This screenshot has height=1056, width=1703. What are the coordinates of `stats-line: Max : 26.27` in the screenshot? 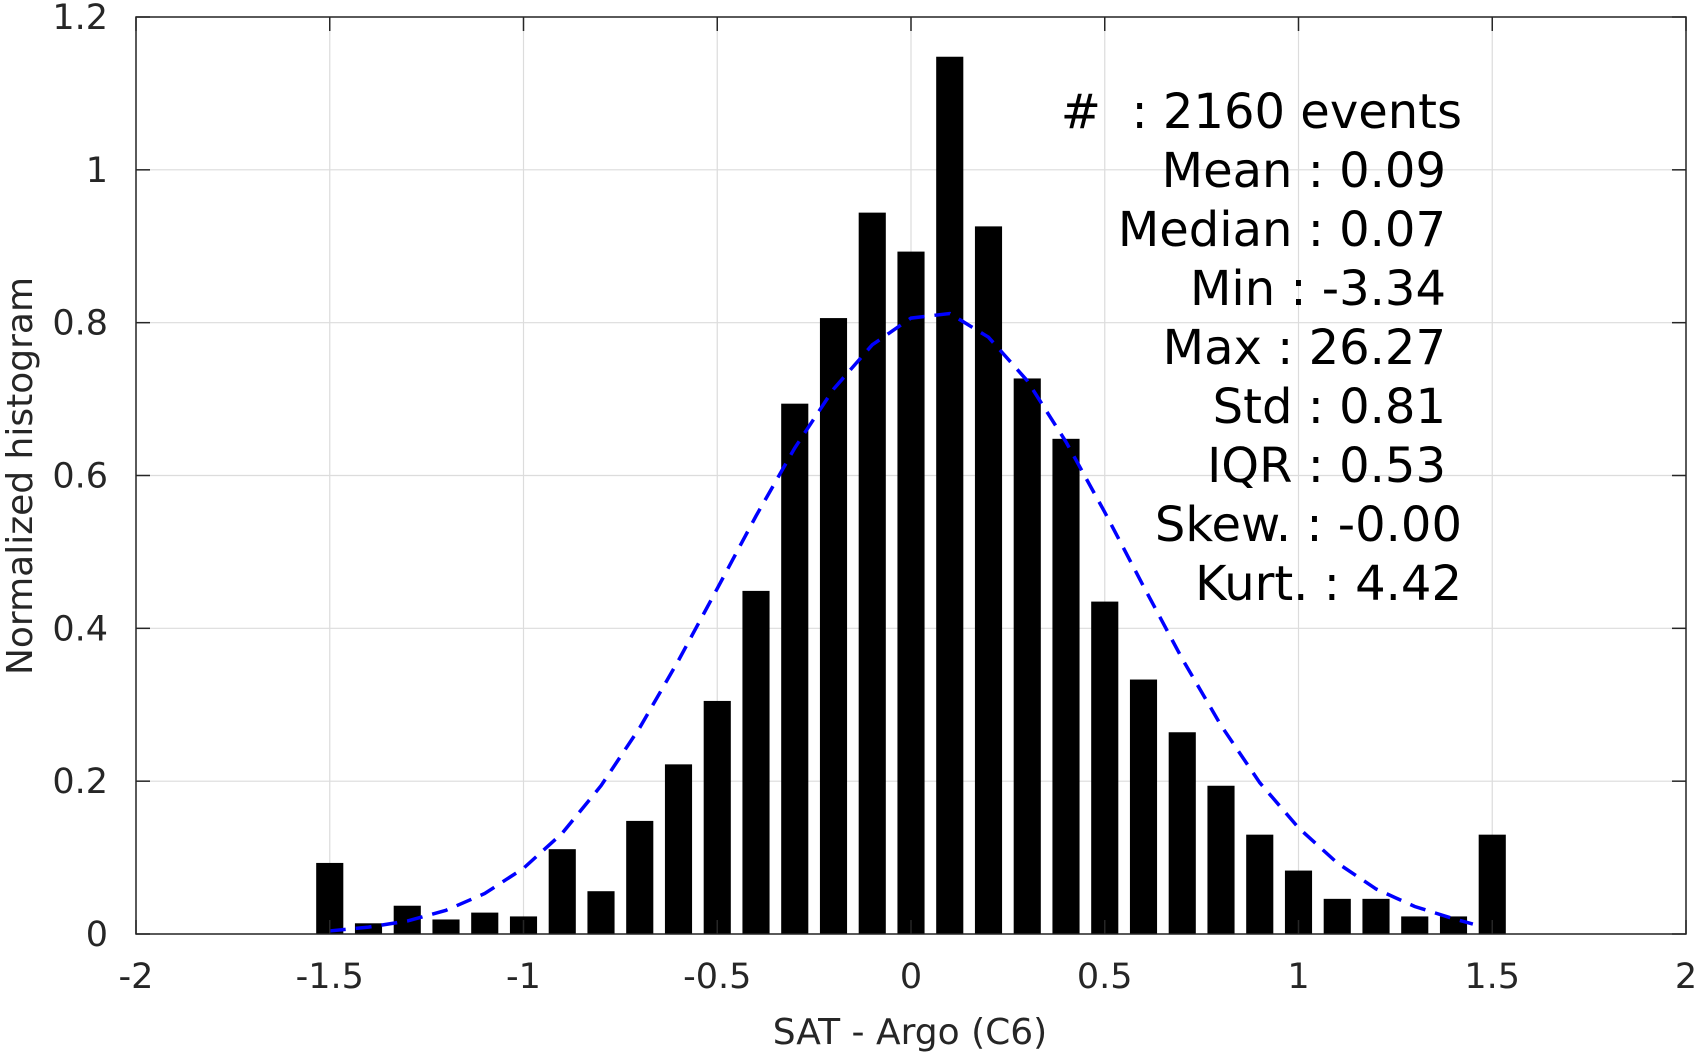 It's located at (1304, 348).